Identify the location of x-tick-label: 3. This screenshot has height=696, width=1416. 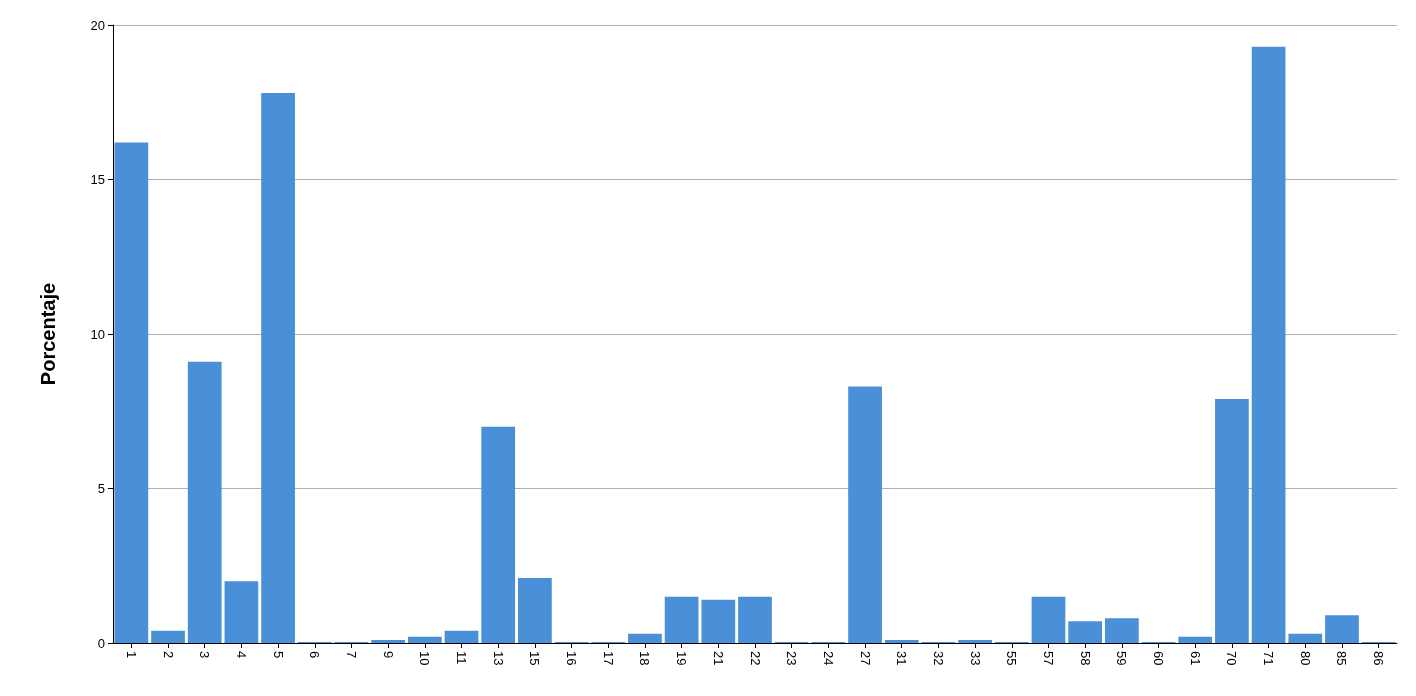
(205, 655).